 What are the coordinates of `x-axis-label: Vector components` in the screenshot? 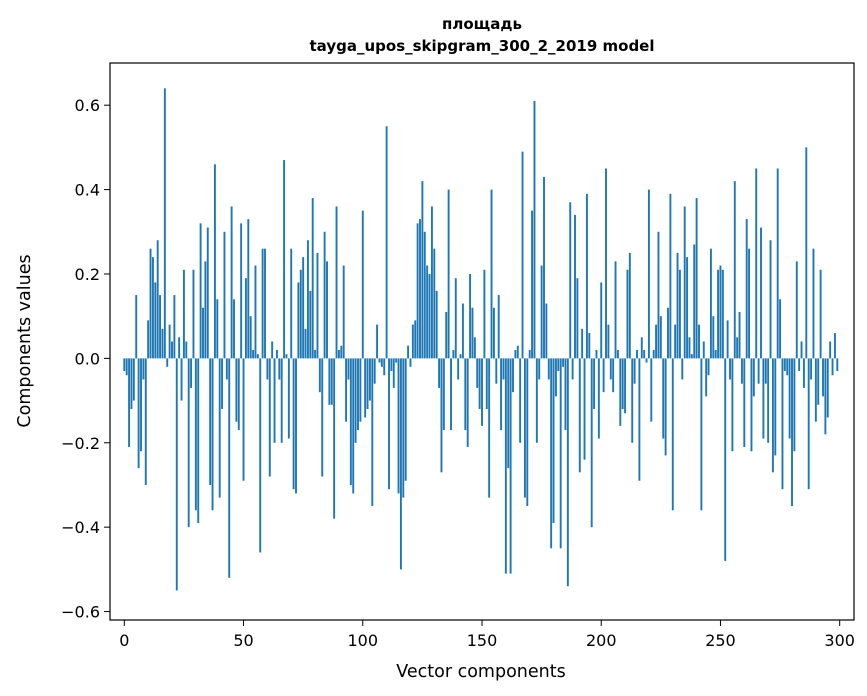 It's located at (480, 672).